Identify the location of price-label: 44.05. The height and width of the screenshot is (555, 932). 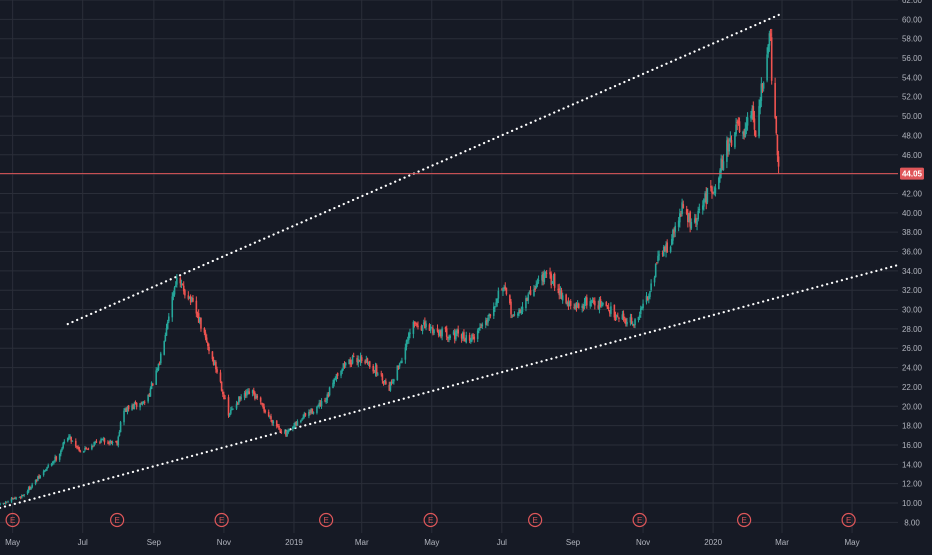
(912, 174).